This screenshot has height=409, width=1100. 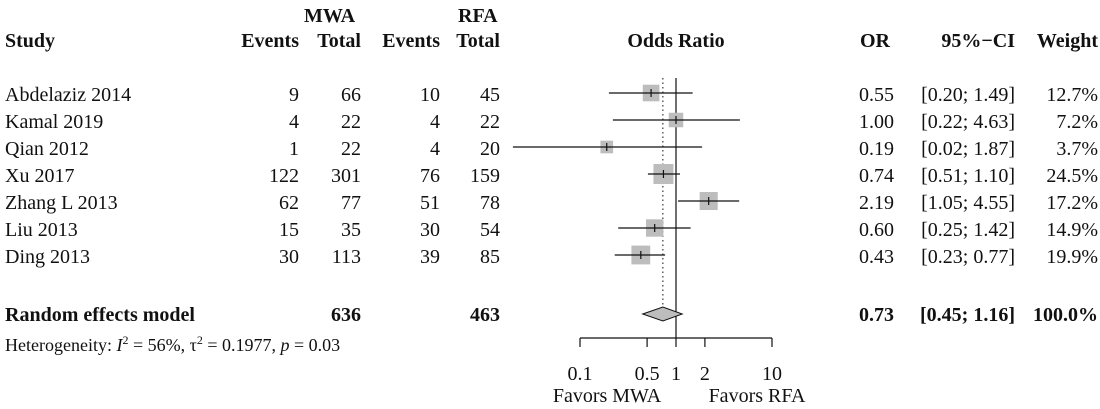 I want to click on summary-diamond, so click(x=662, y=314).